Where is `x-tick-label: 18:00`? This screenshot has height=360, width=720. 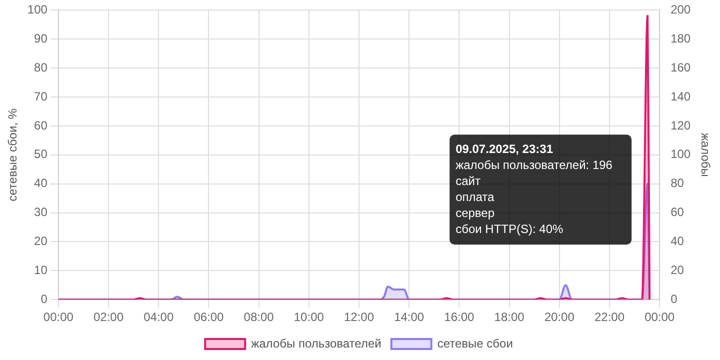
x-tick-label: 18:00 is located at coordinates (509, 317).